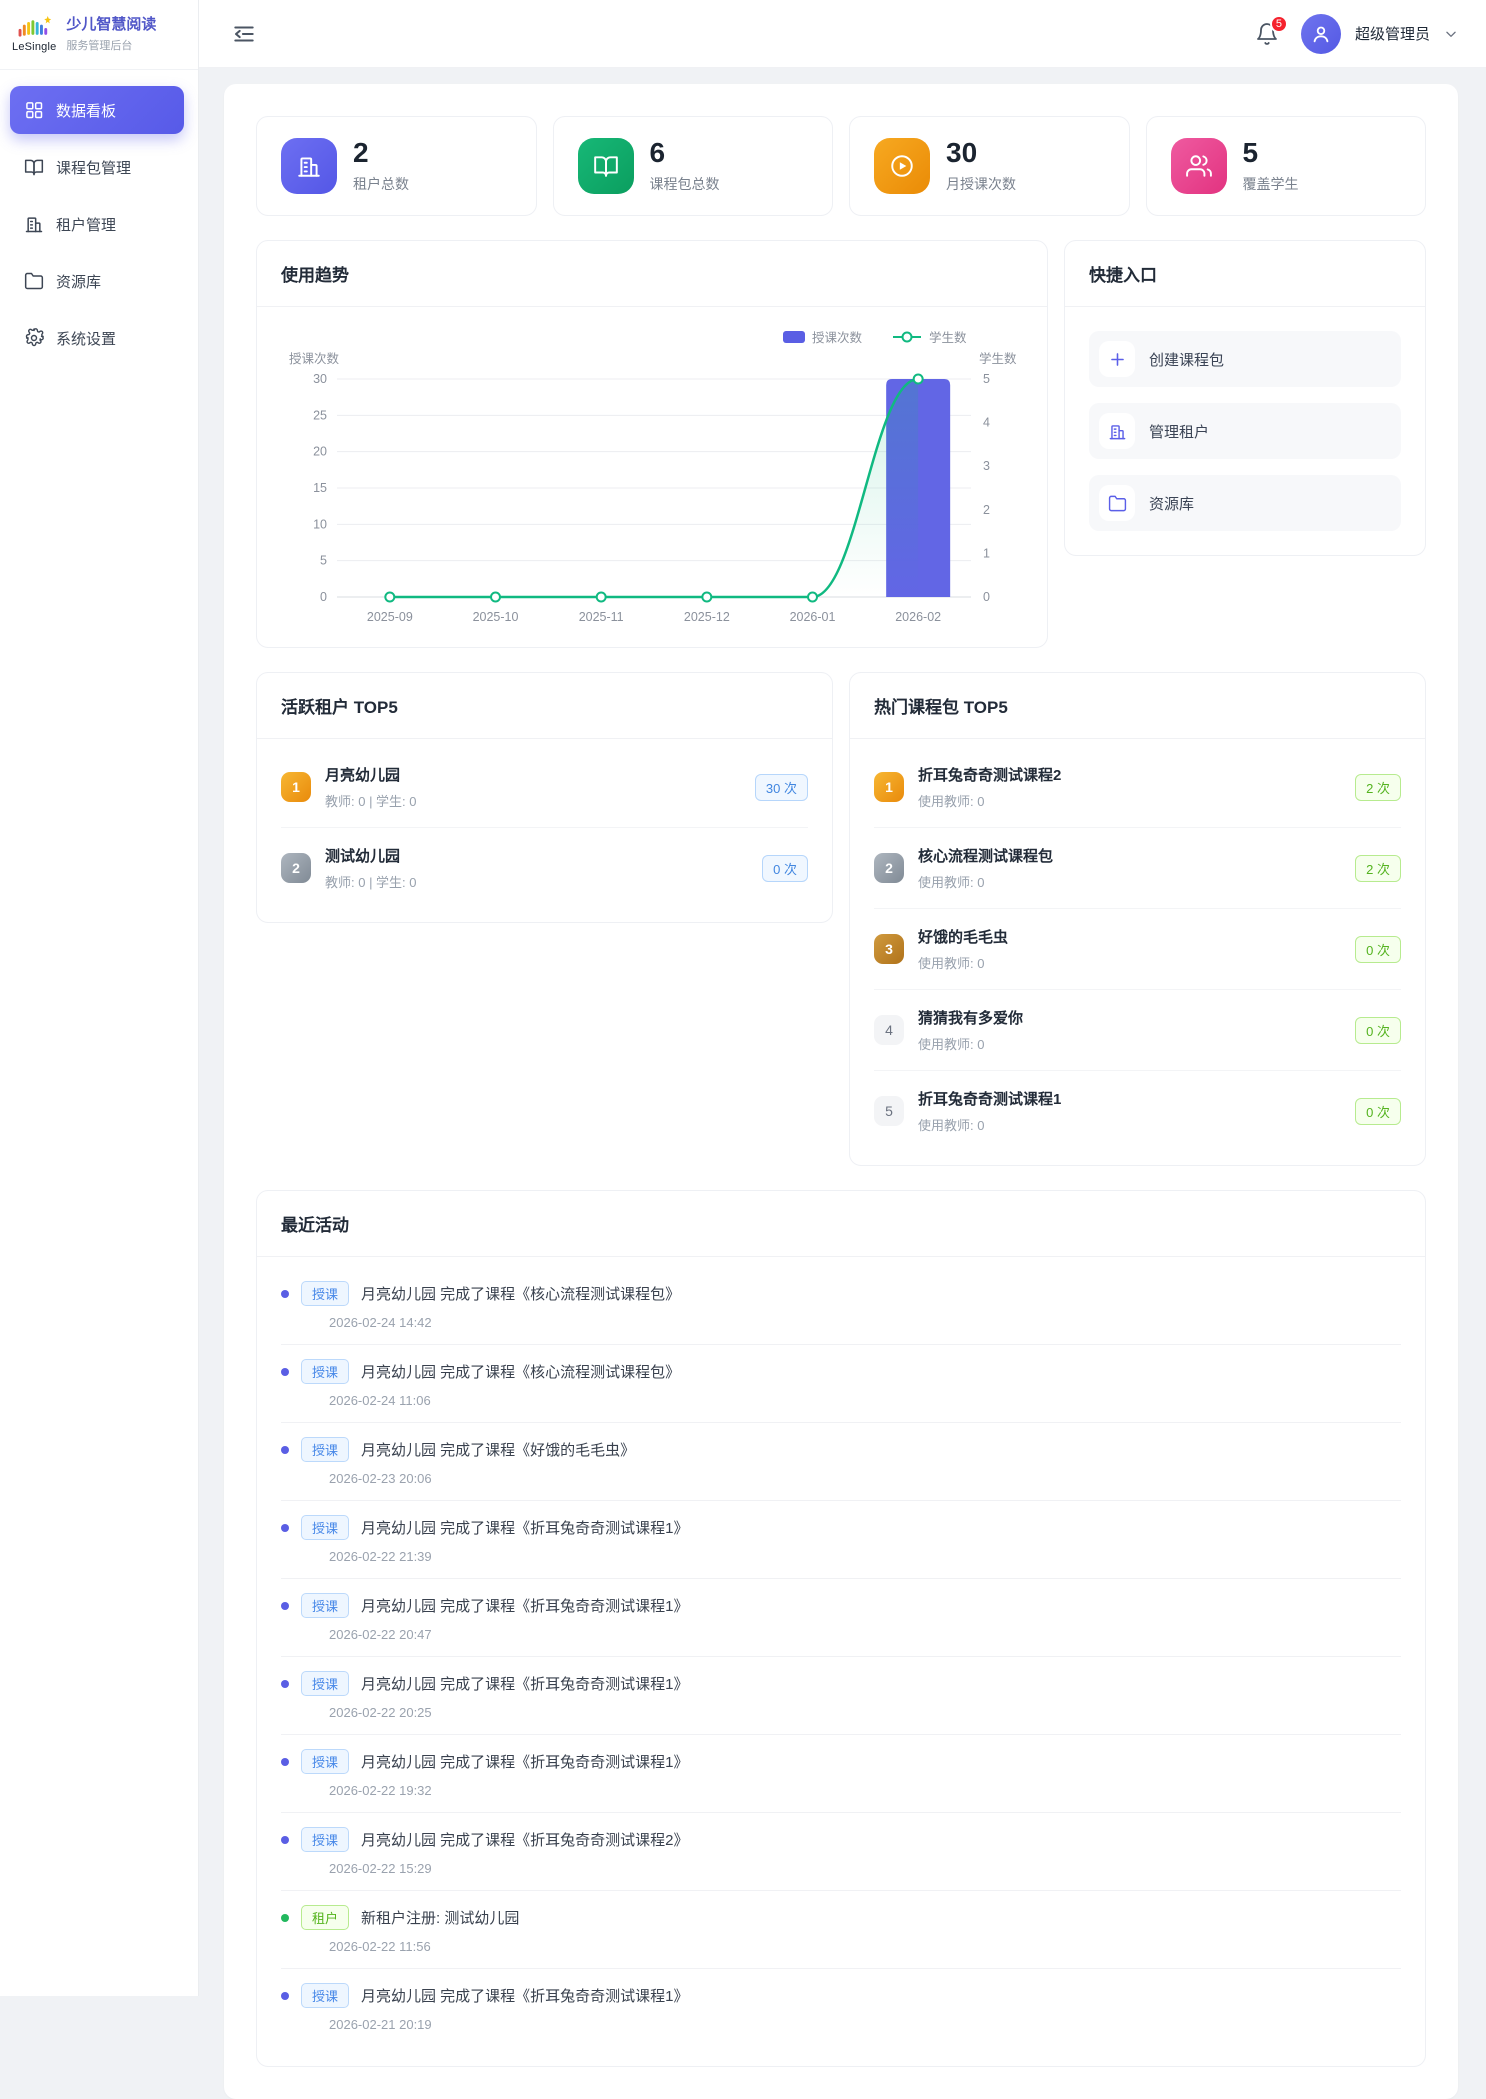 The height and width of the screenshot is (2099, 1486). What do you see at coordinates (902, 166) in the screenshot?
I see `play-icon` at bounding box center [902, 166].